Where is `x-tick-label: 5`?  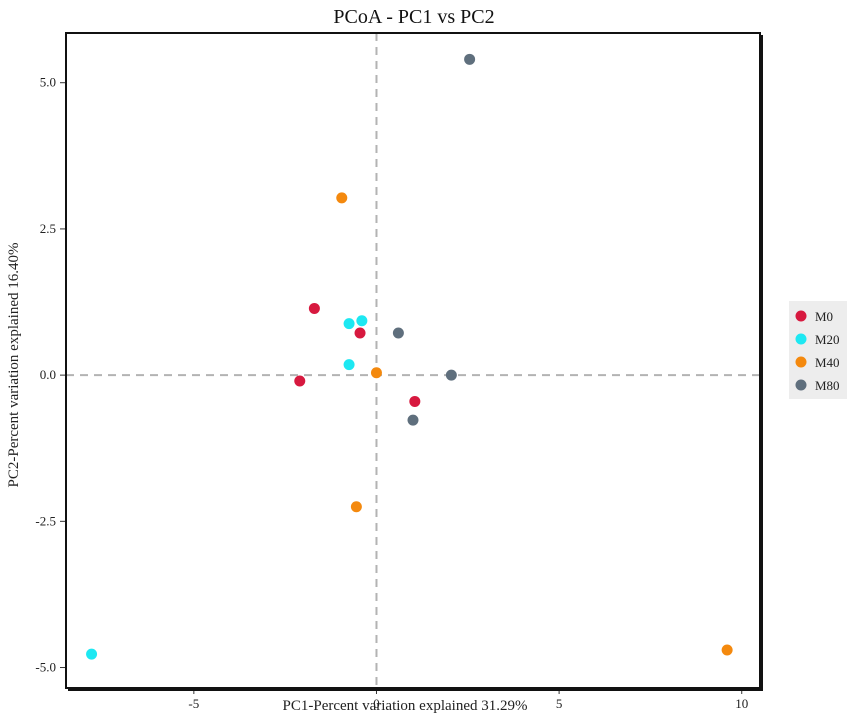 x-tick-label: 5 is located at coordinates (559, 703).